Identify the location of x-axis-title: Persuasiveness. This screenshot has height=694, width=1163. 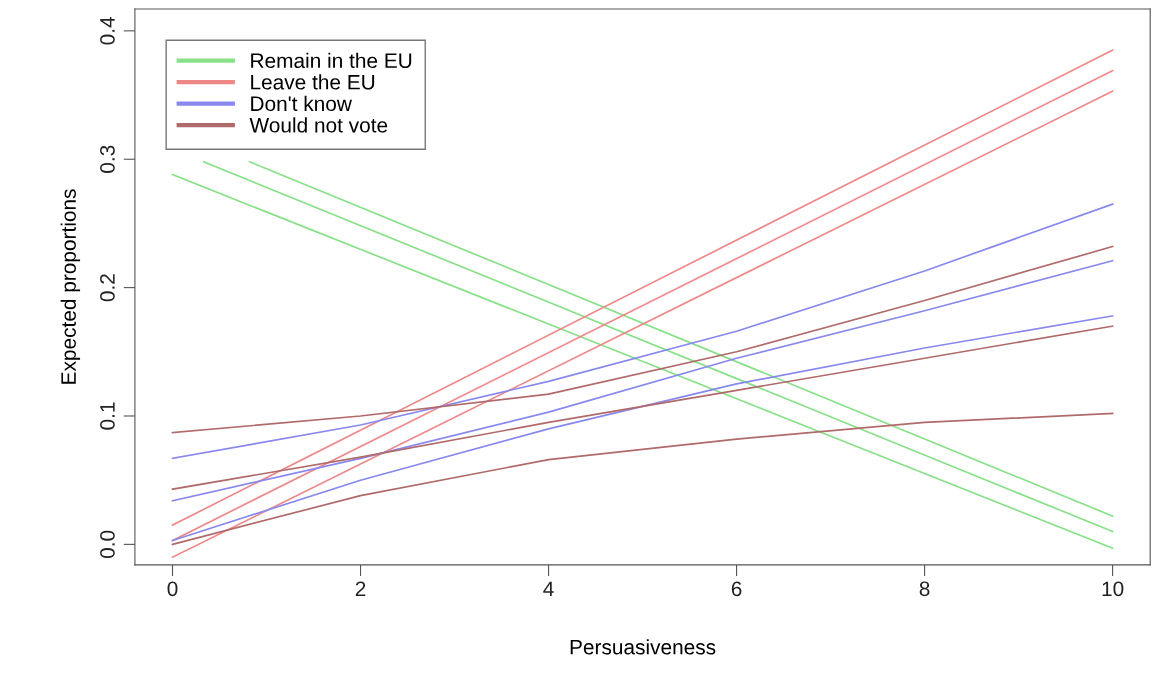
(643, 647).